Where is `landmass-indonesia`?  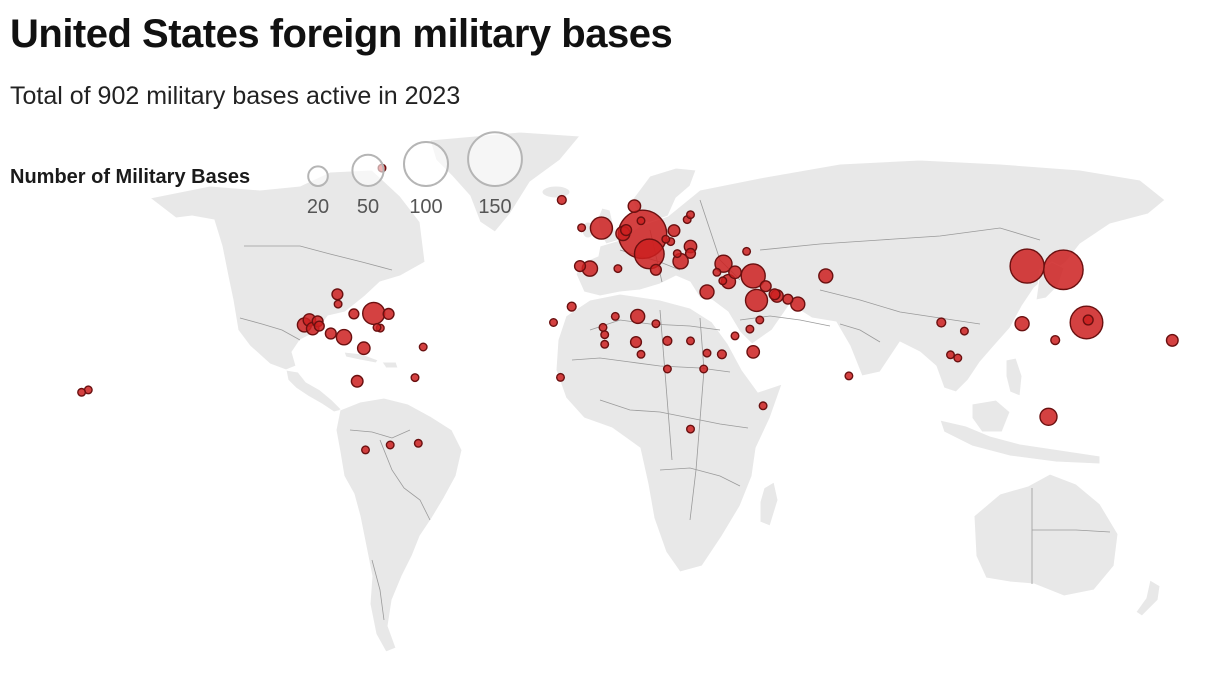
landmass-indonesia is located at coordinates (1020, 442).